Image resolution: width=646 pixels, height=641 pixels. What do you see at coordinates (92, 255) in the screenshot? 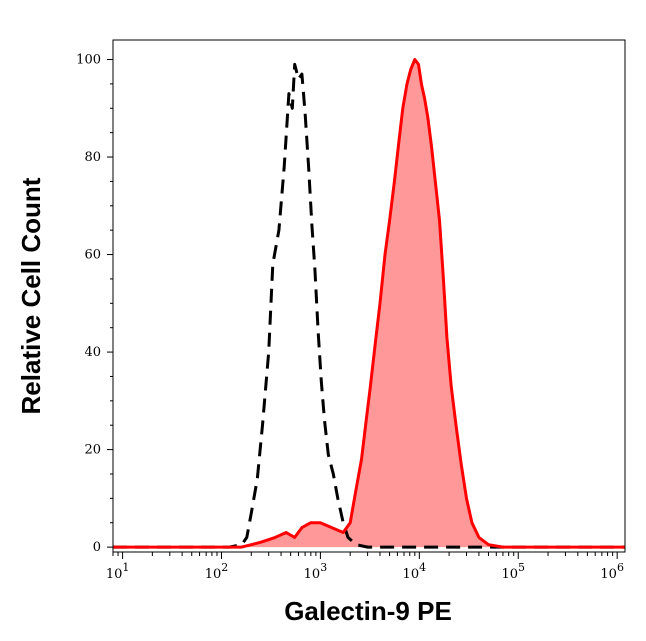
I see `y-tick-label: 60` at bounding box center [92, 255].